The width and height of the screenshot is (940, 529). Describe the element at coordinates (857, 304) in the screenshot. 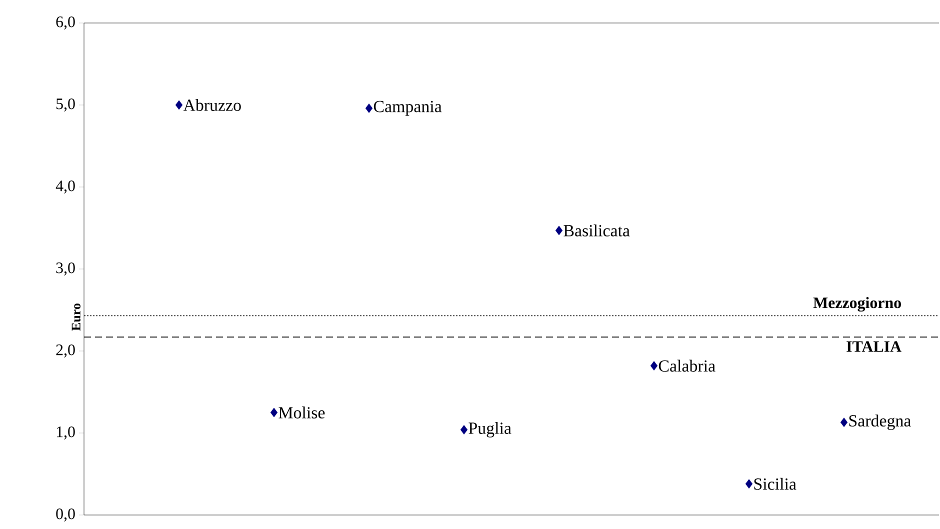

I see `ref-line-label: Mezzogiorno` at that location.